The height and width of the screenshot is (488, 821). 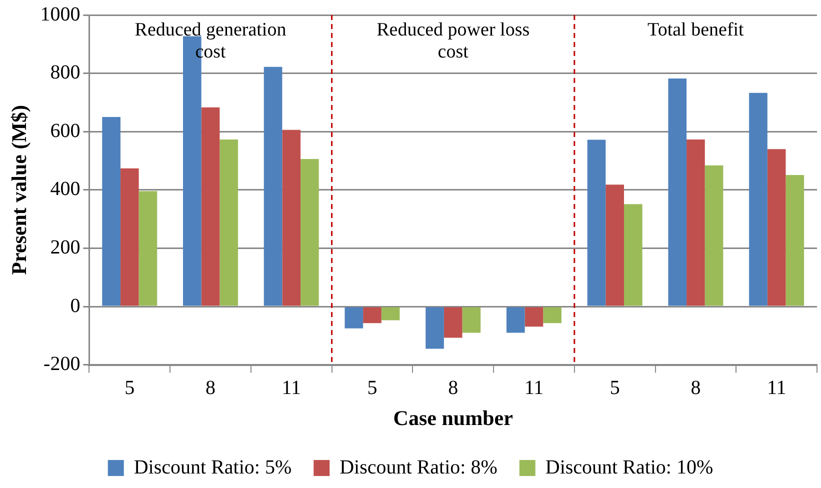 What do you see at coordinates (62, 364) in the screenshot?
I see `y-tick-label: -200` at bounding box center [62, 364].